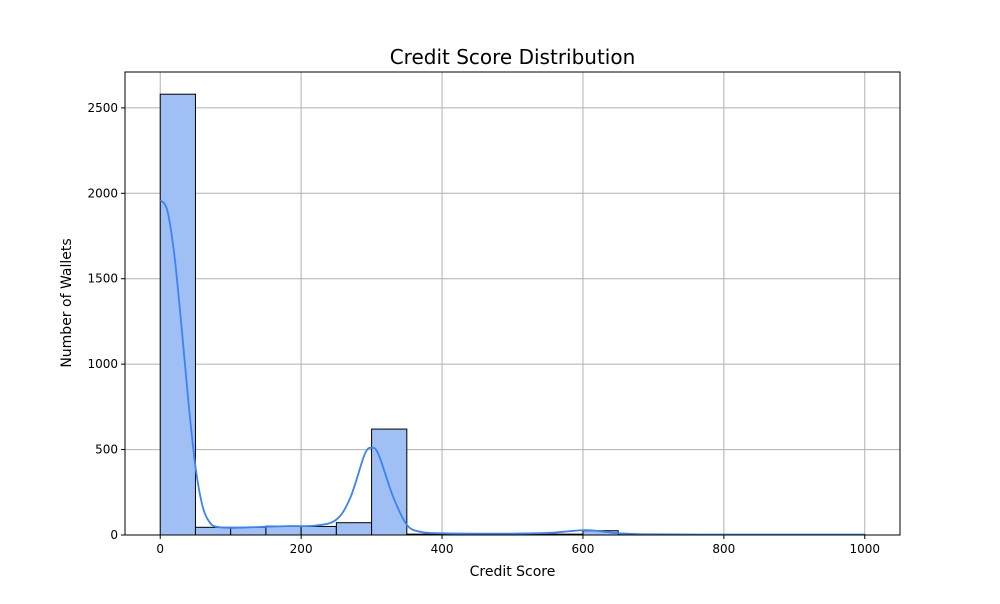 This screenshot has width=1000, height=604. I want to click on x-tick-label: 200, so click(301, 549).